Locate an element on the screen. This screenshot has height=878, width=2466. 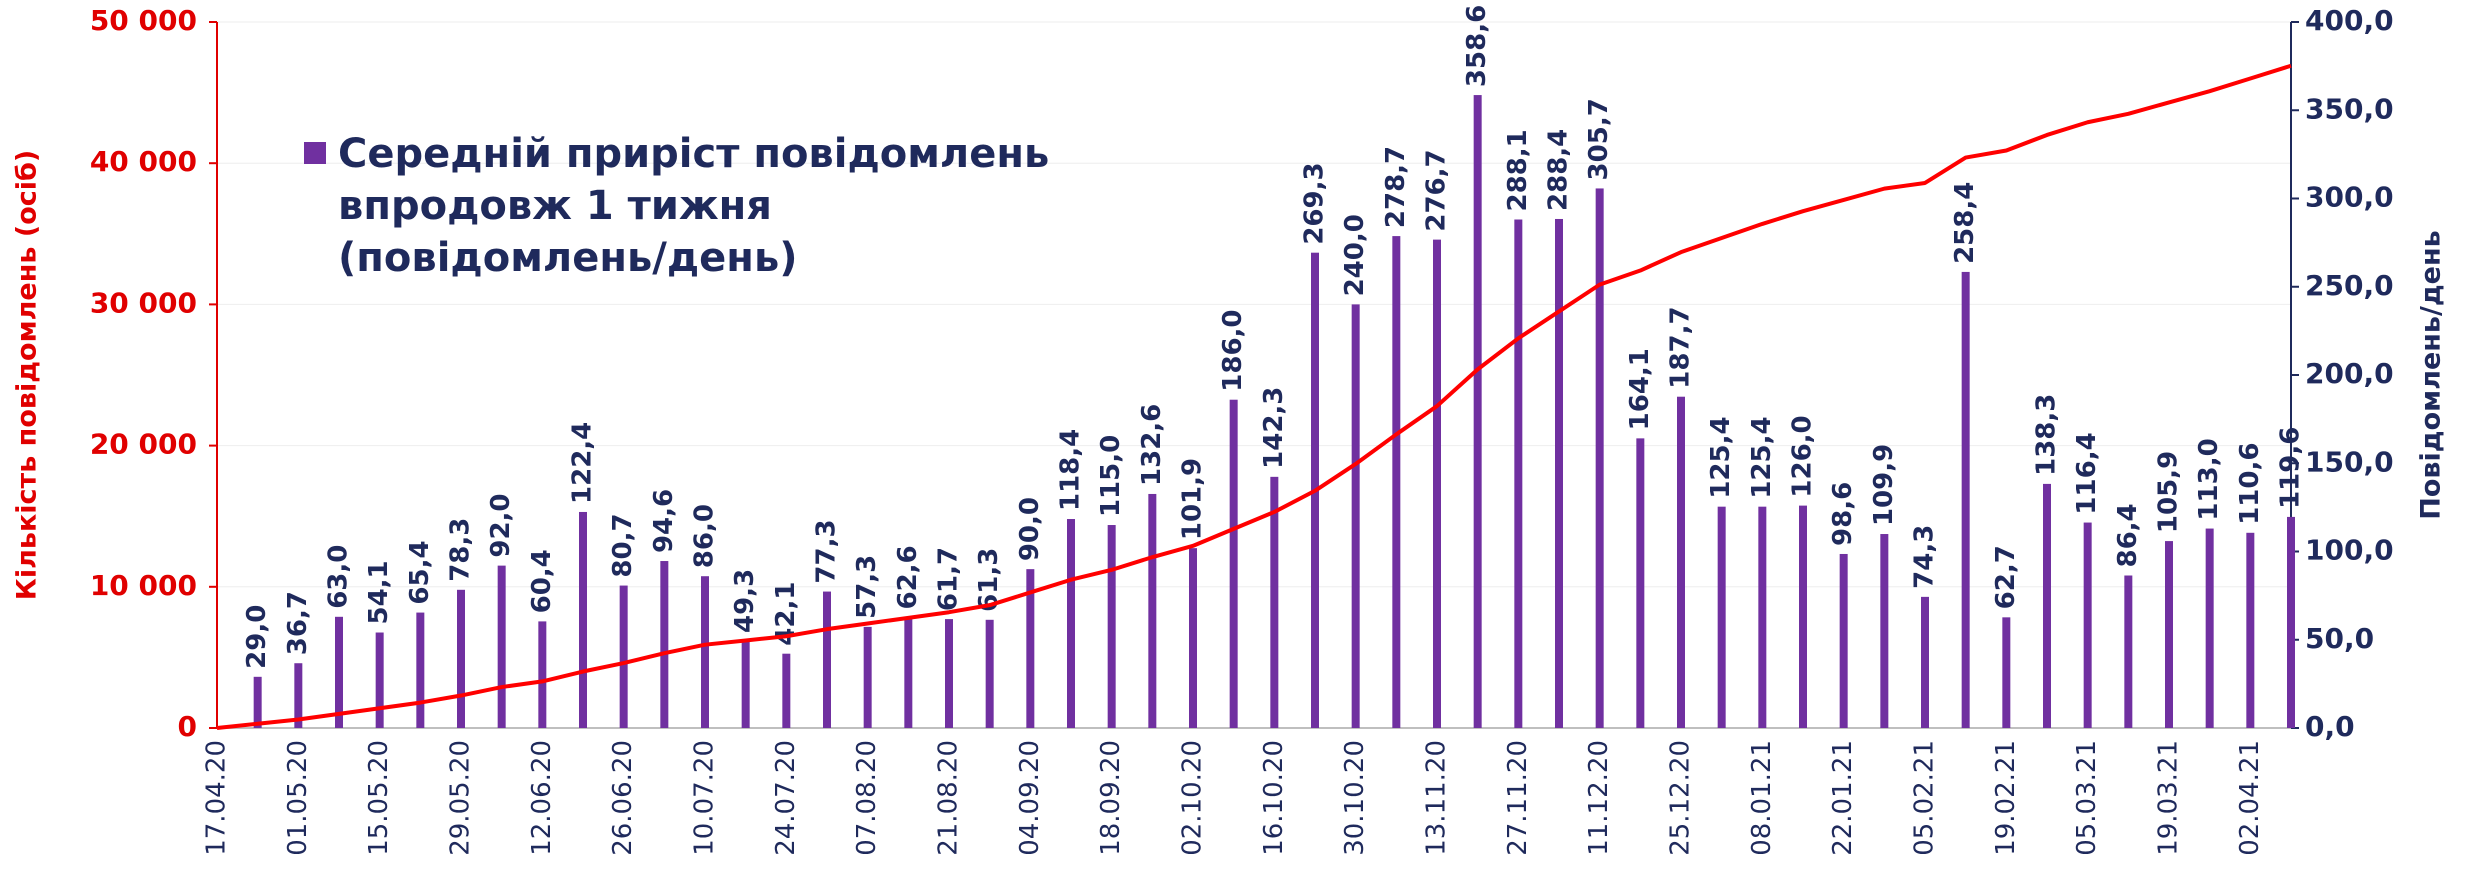
legend-swatch is located at coordinates (315, 153).